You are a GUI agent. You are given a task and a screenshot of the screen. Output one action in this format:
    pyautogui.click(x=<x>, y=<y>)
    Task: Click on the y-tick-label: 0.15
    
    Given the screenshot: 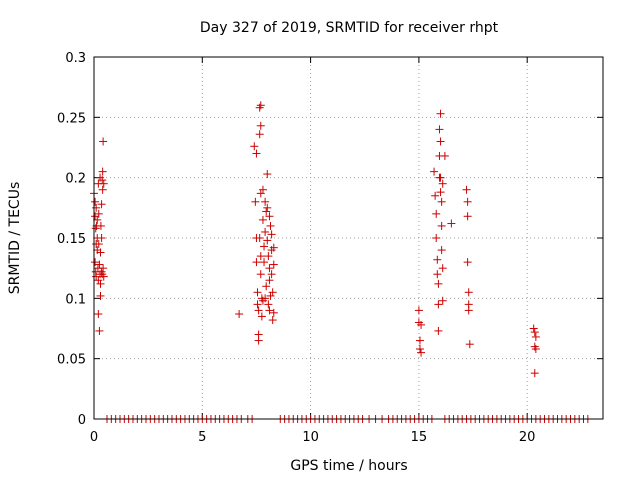 What is the action you would take?
    pyautogui.click(x=71, y=239)
    